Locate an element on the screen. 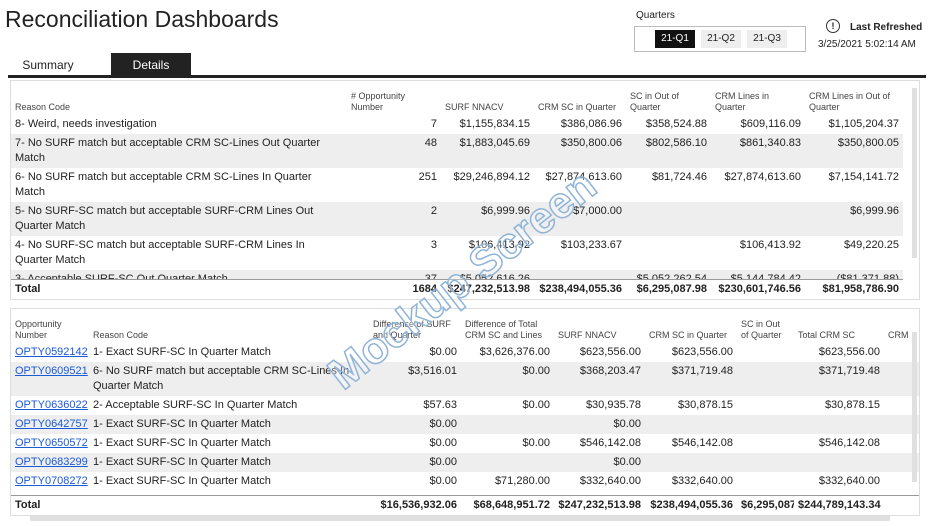  cell: $30,935.78 is located at coordinates (613, 405).